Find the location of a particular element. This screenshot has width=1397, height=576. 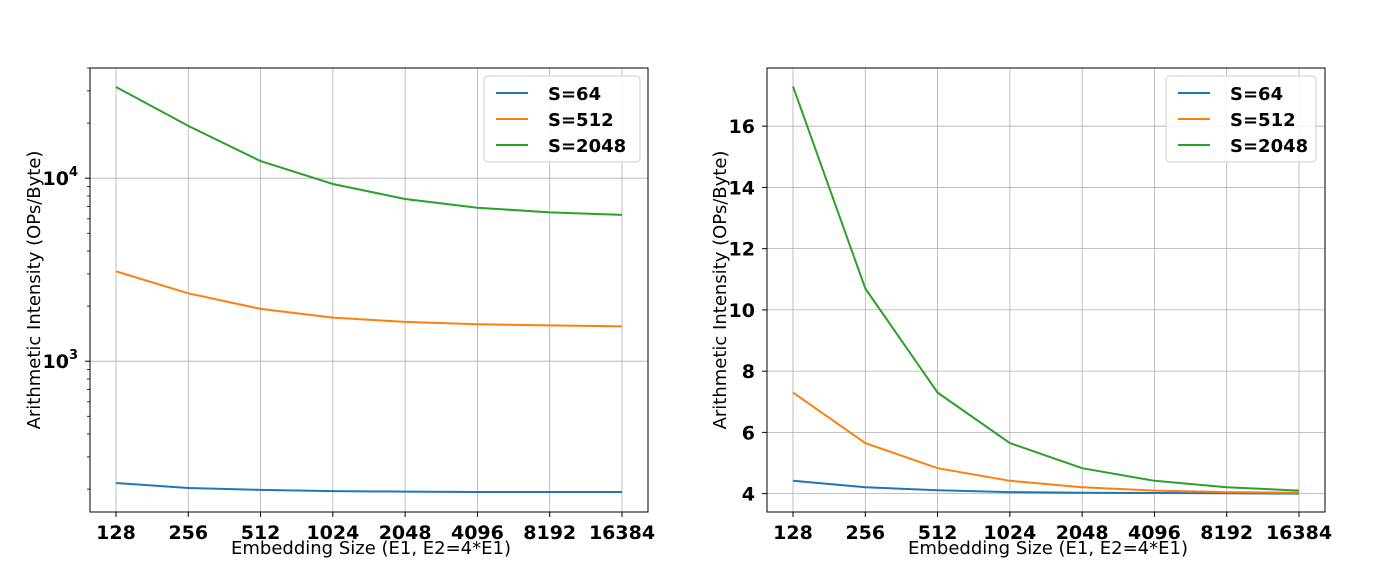

y-tick-label: 10³ is located at coordinates (61, 360).